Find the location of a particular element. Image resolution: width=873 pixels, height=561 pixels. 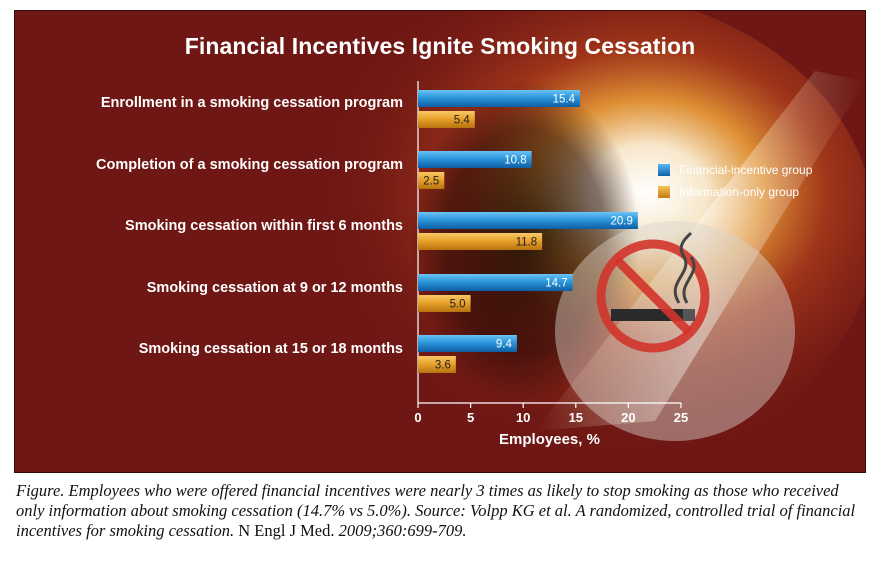

x-tick-label: 10 is located at coordinates (523, 417).